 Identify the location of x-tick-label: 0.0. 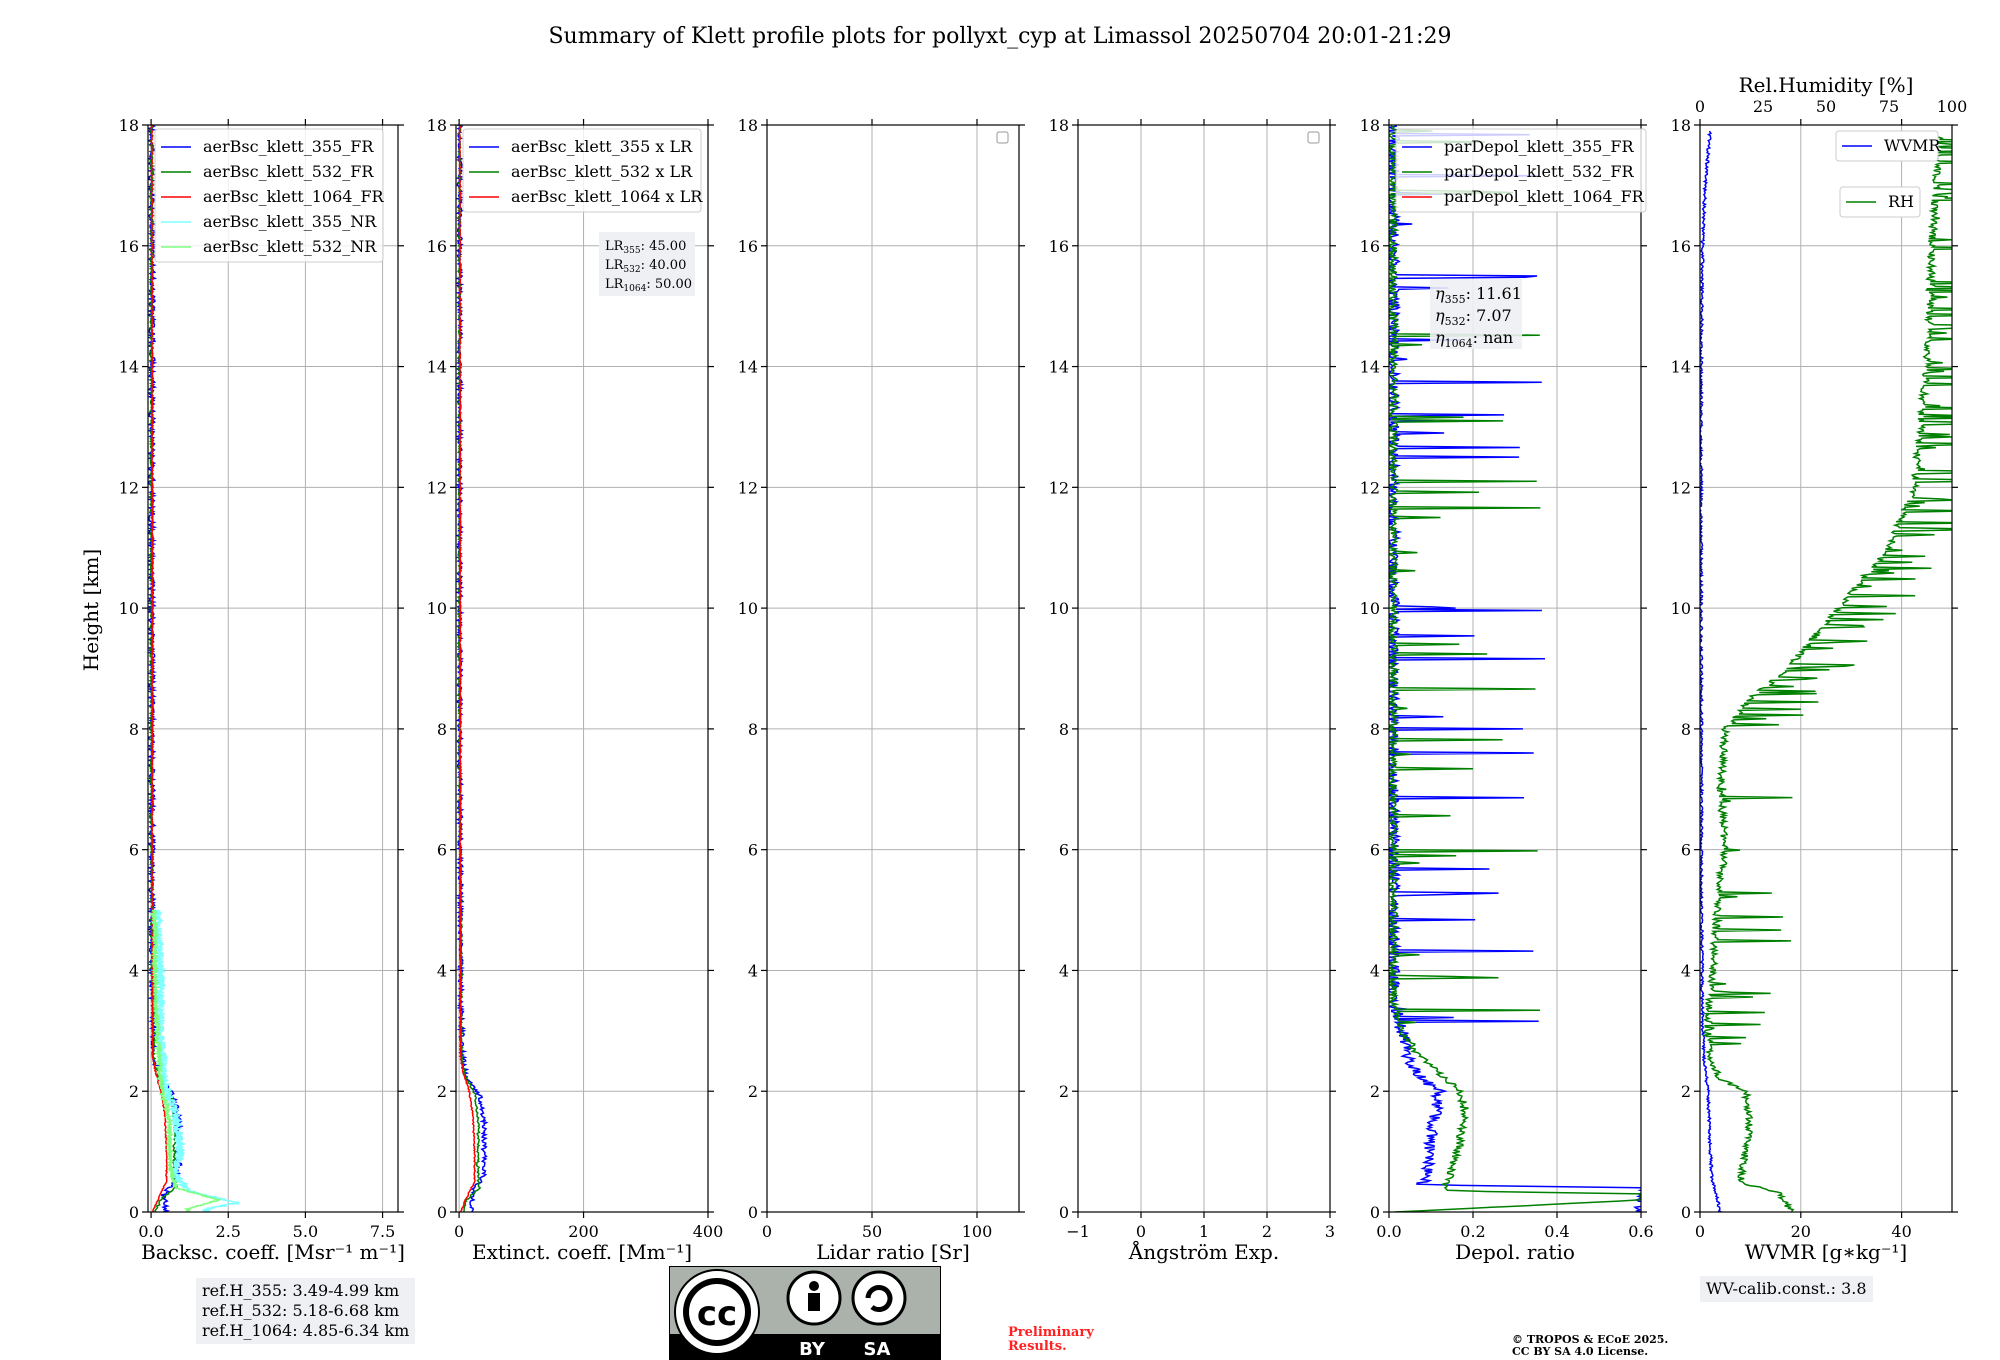
(150, 1231).